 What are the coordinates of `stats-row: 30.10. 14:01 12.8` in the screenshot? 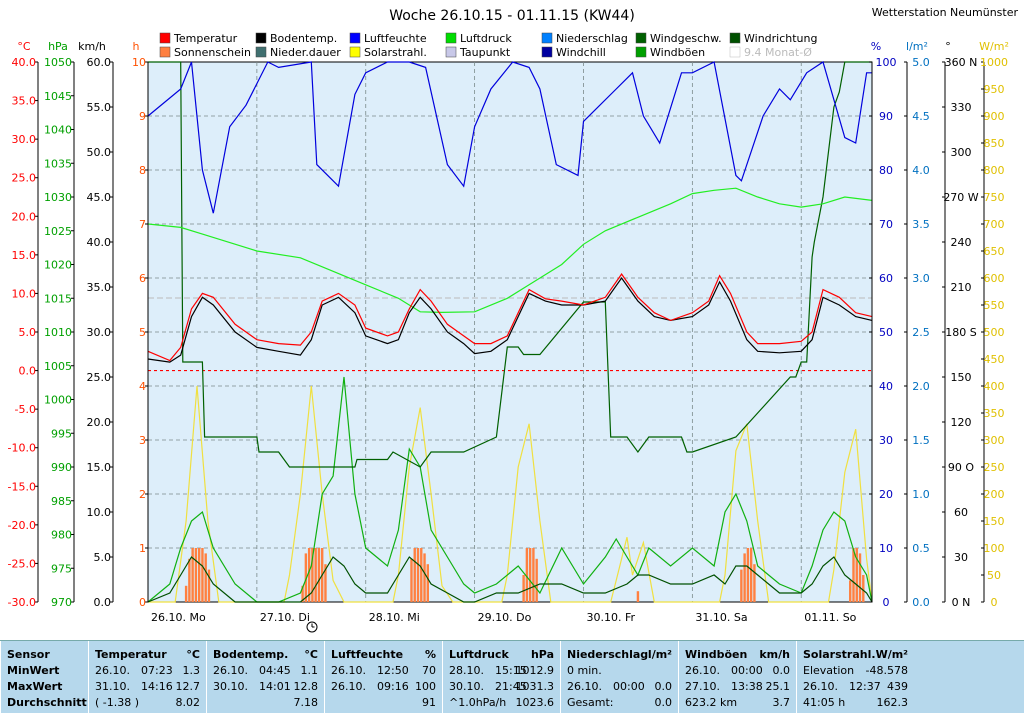 It's located at (265, 687).